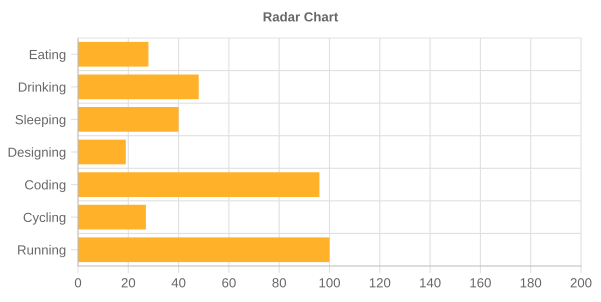  What do you see at coordinates (480, 283) in the screenshot?
I see `x-tick-label: 160` at bounding box center [480, 283].